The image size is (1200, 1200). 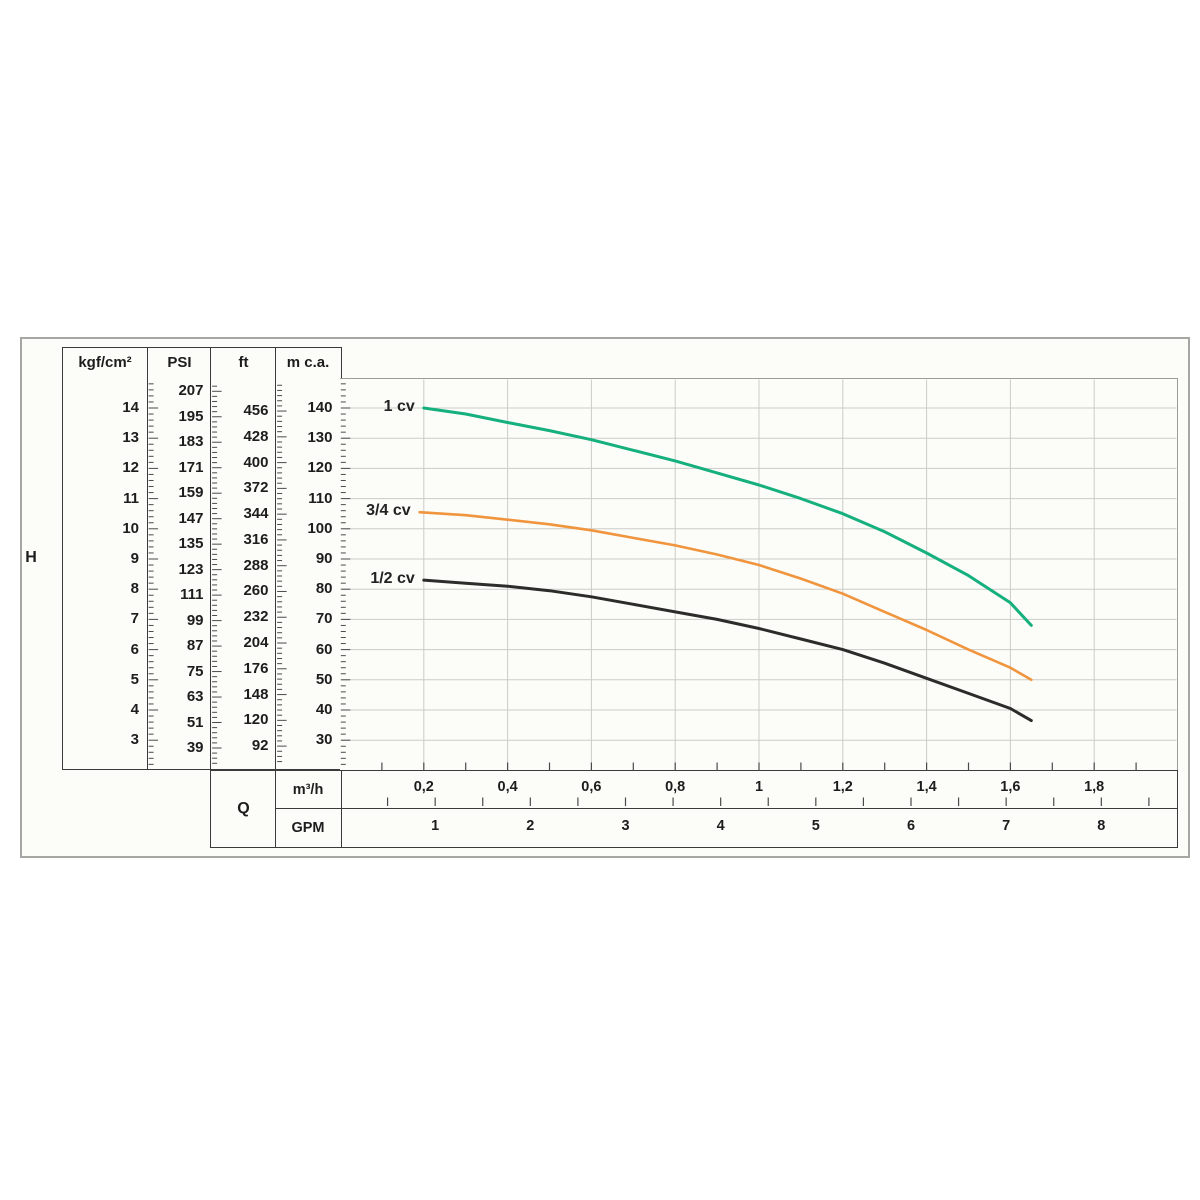 What do you see at coordinates (31, 557) in the screenshot?
I see `head-axis-label: H` at bounding box center [31, 557].